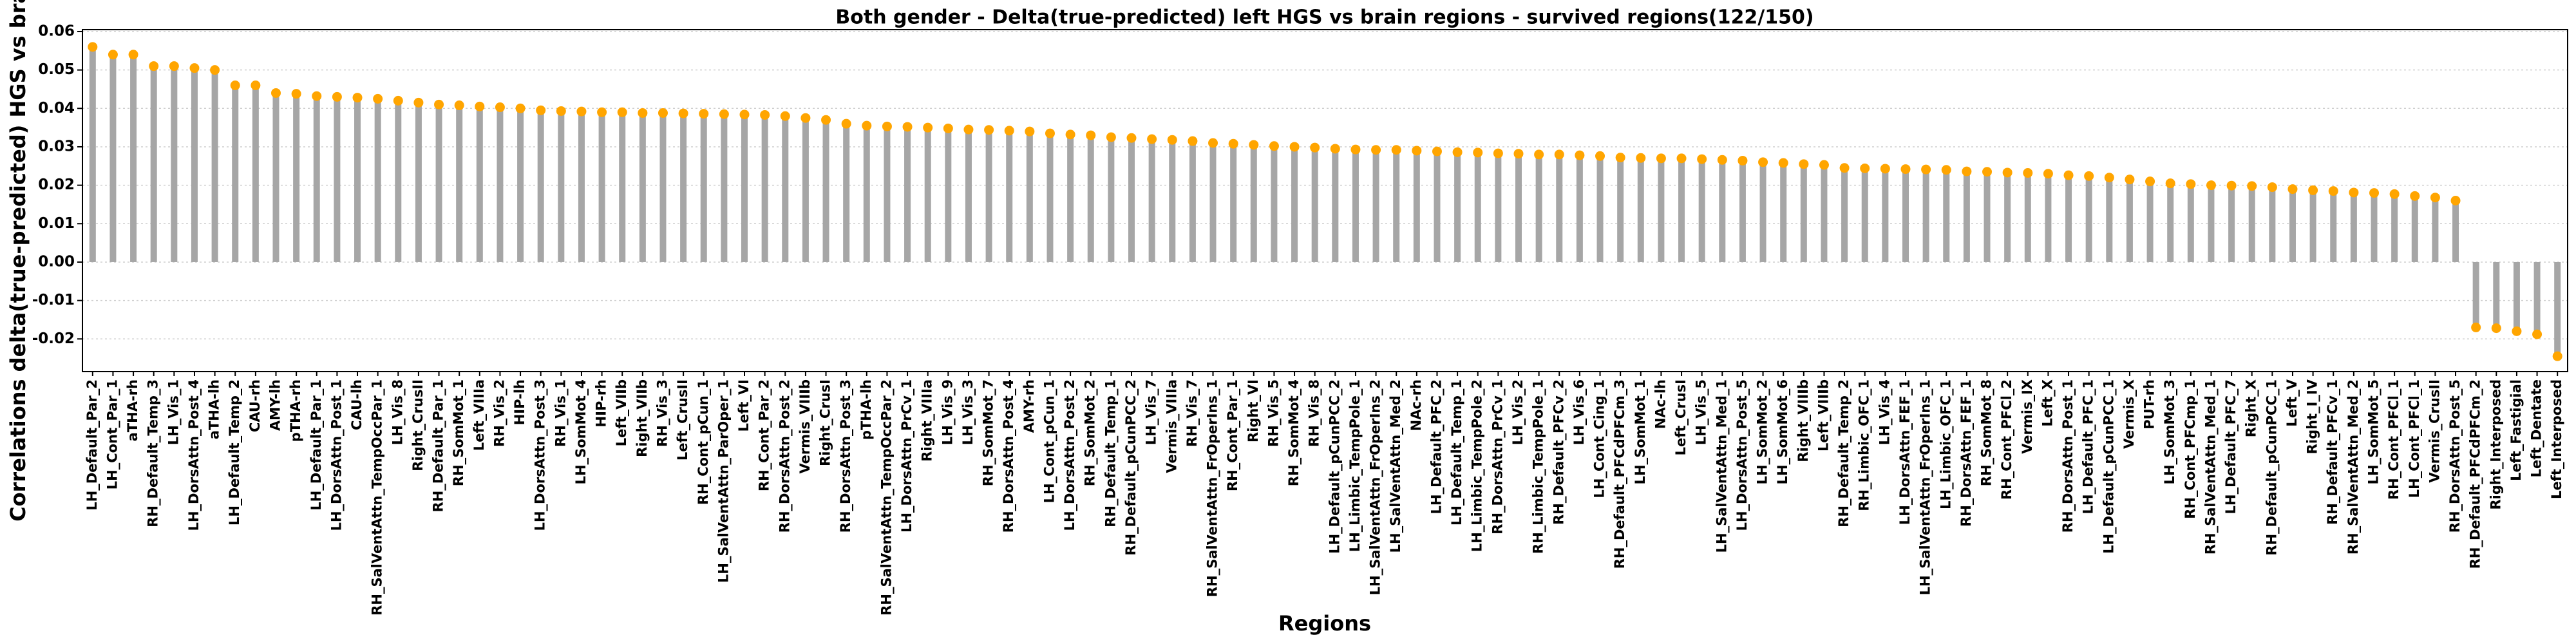  I want to click on x-tick-label: RH_Cont_PFCl_1, so click(2394, 439).